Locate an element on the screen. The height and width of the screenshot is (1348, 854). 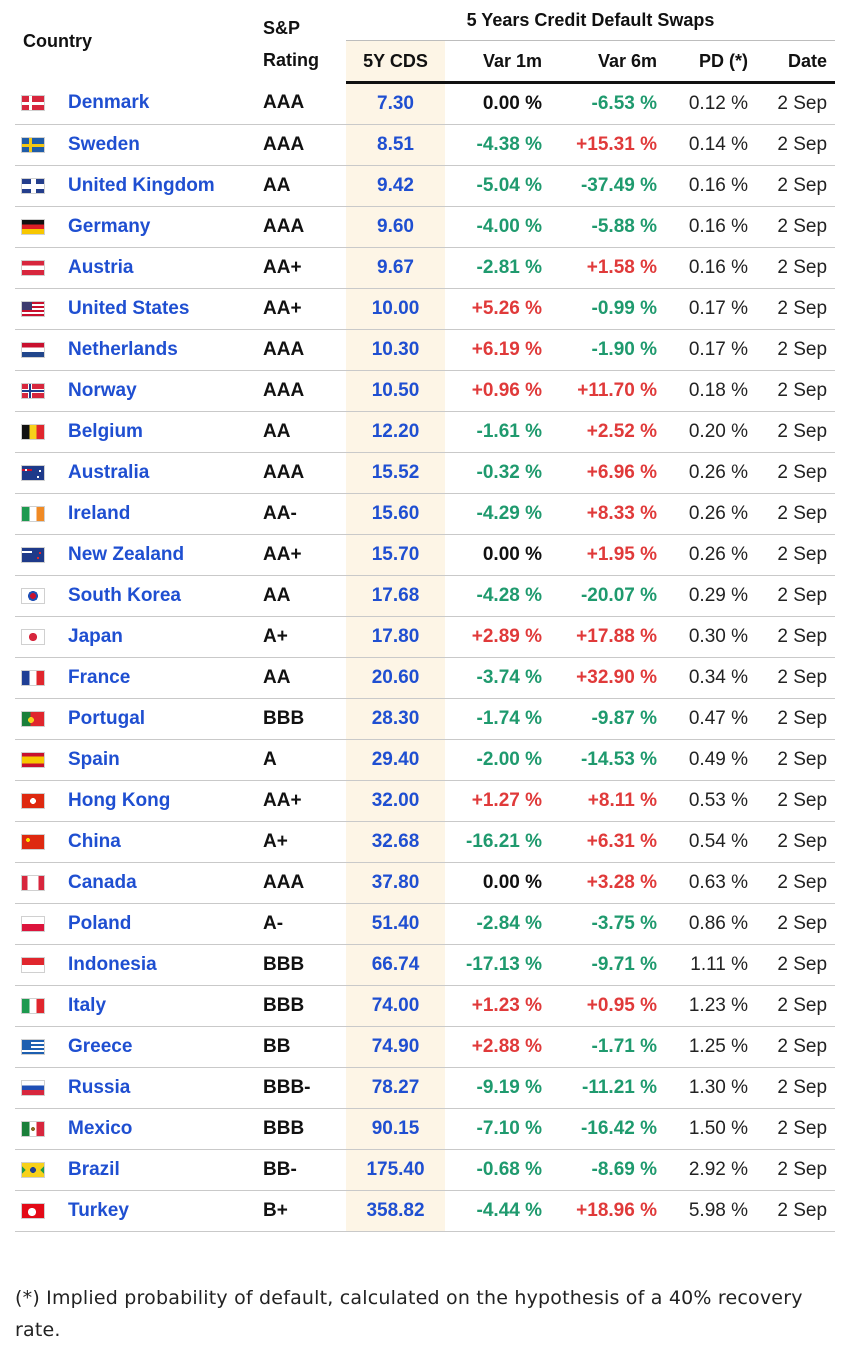
country-link: Mexico is located at coordinates (100, 1128).